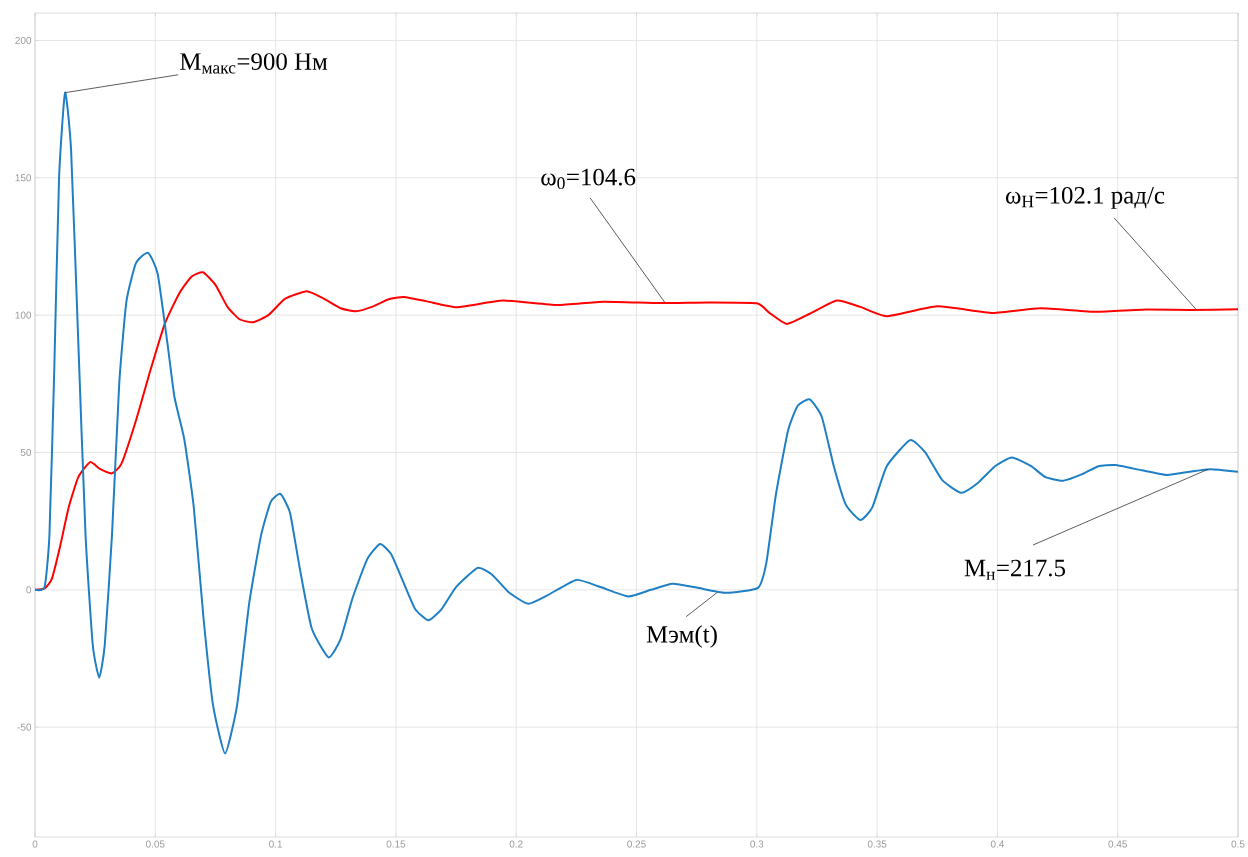 This screenshot has width=1248, height=857. I want to click on annotation: M$_{н}$=217.5, so click(1015, 569).